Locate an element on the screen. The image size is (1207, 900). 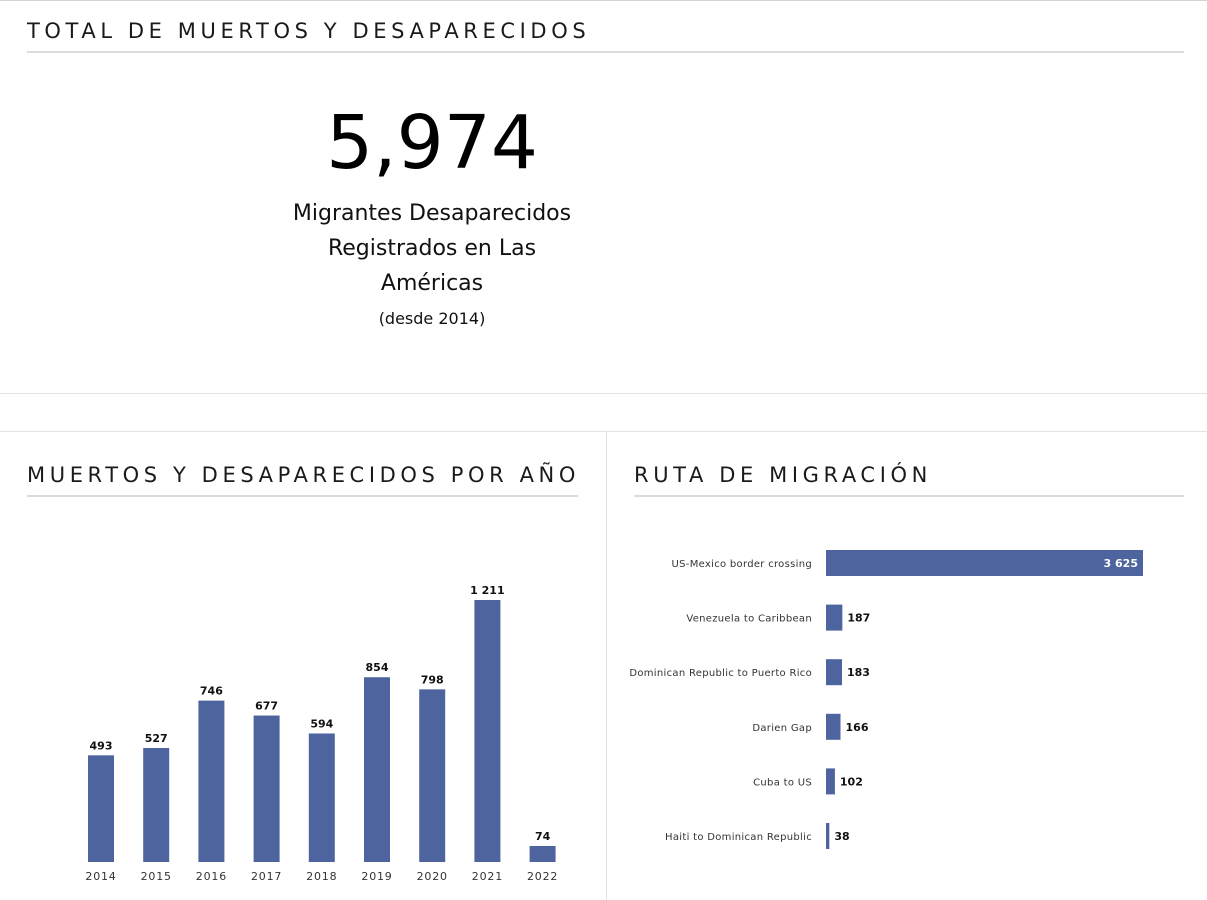
route-category-label: Cuba to US is located at coordinates (782, 782).